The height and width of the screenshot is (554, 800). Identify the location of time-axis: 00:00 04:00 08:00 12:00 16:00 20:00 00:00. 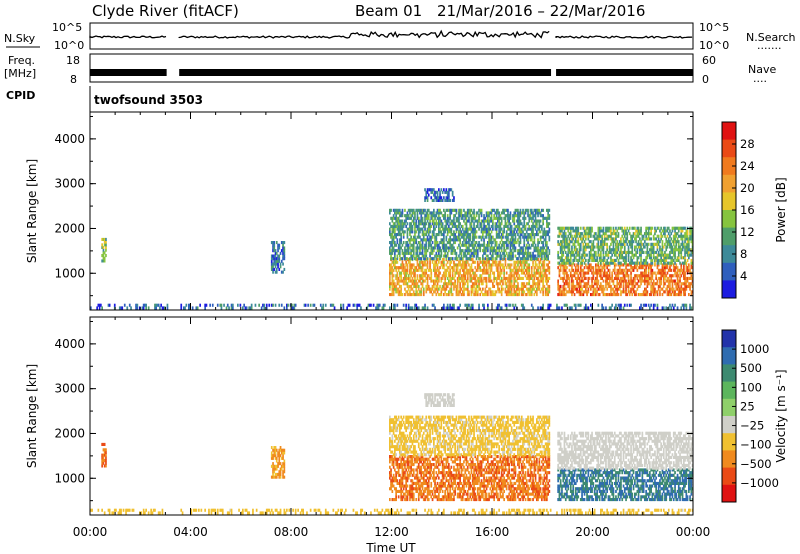
(392, 532).